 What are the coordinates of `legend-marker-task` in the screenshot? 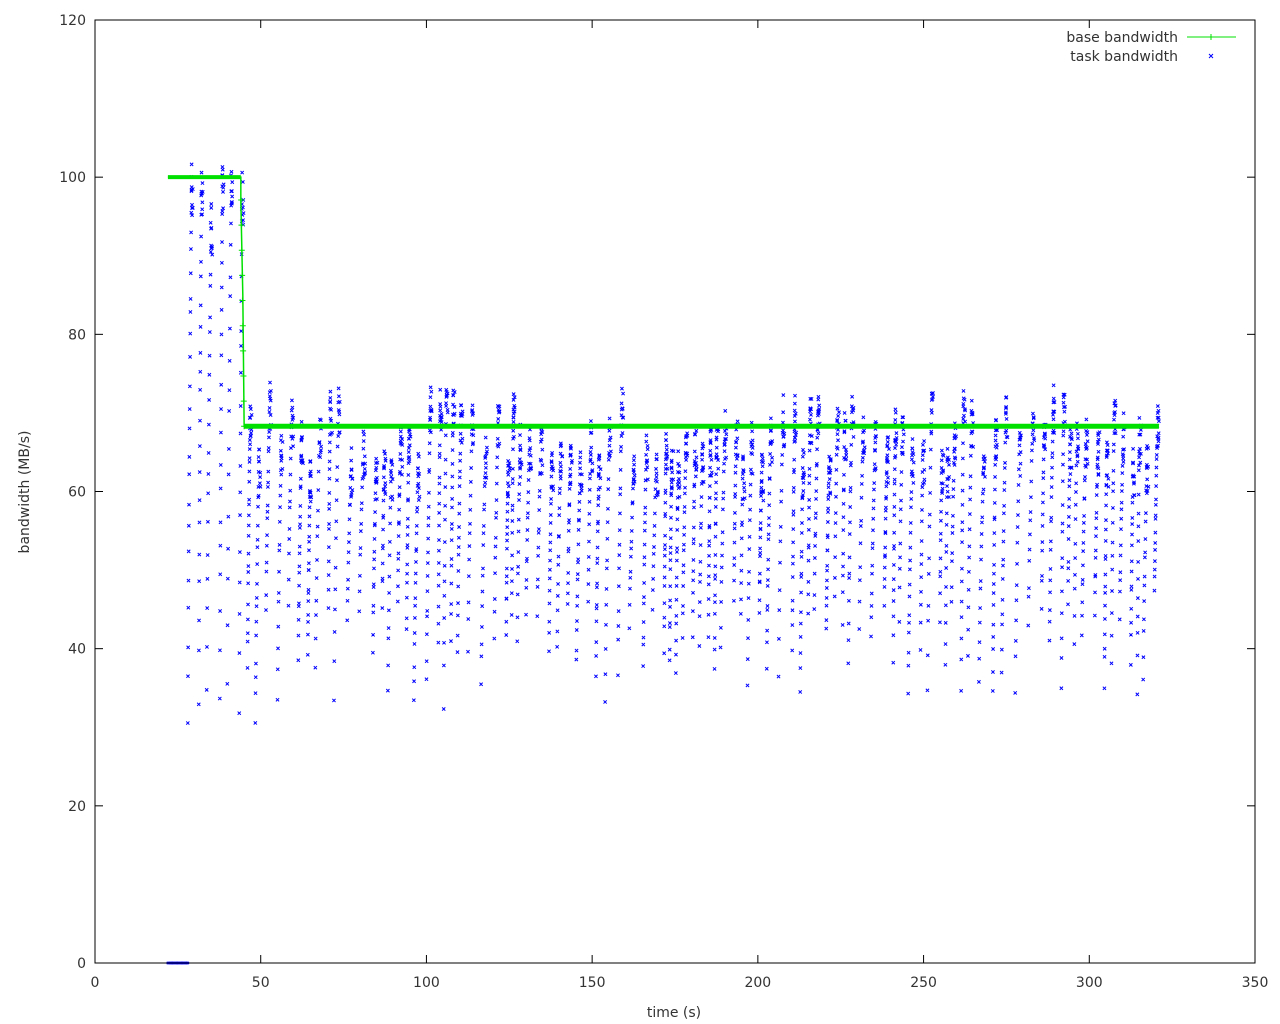 It's located at (1211, 56).